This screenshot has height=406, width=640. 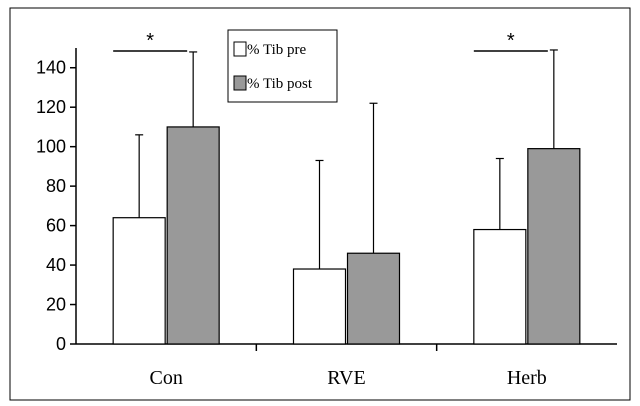 I want to click on y-tick-label: 40, so click(x=56, y=265).